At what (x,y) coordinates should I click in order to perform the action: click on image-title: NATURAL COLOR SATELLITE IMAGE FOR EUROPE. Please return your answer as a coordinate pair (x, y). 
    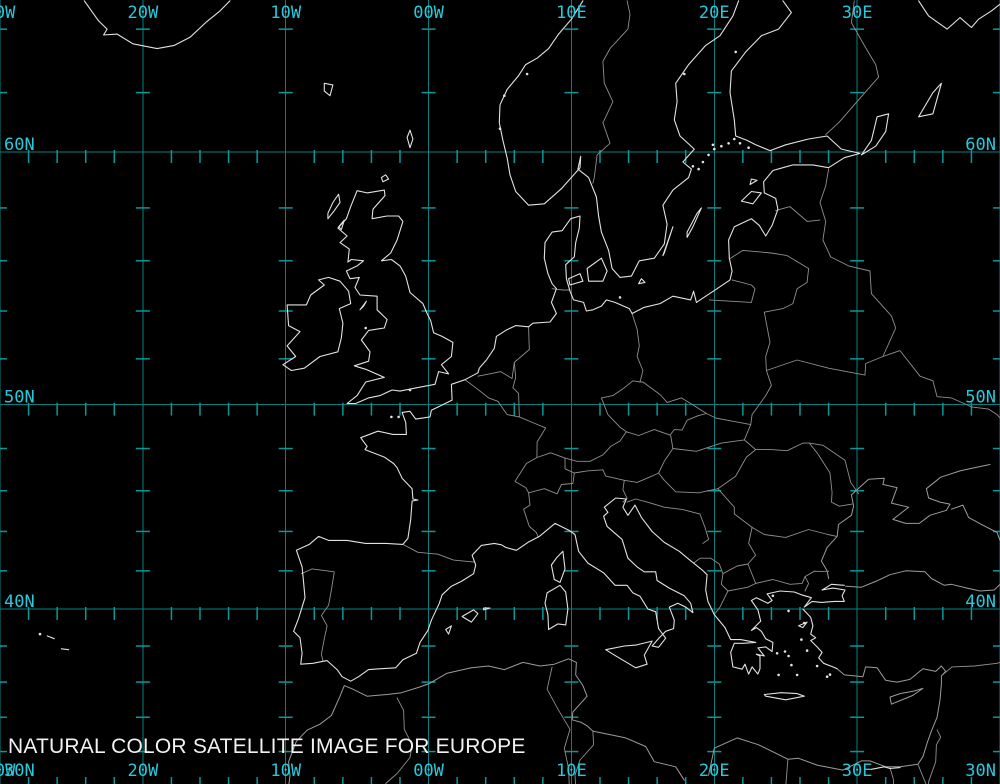
    Looking at the image, I should click on (267, 746).